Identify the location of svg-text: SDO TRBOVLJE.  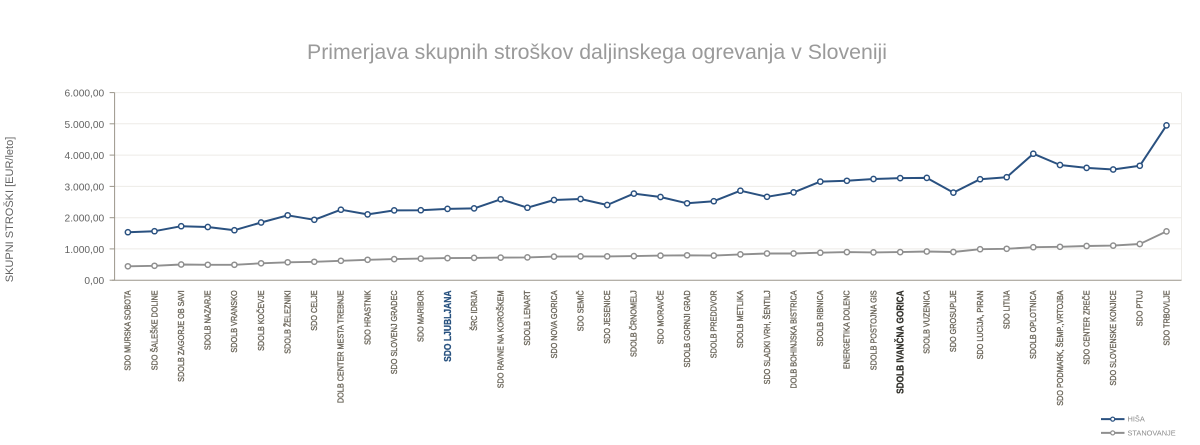
(1166, 318).